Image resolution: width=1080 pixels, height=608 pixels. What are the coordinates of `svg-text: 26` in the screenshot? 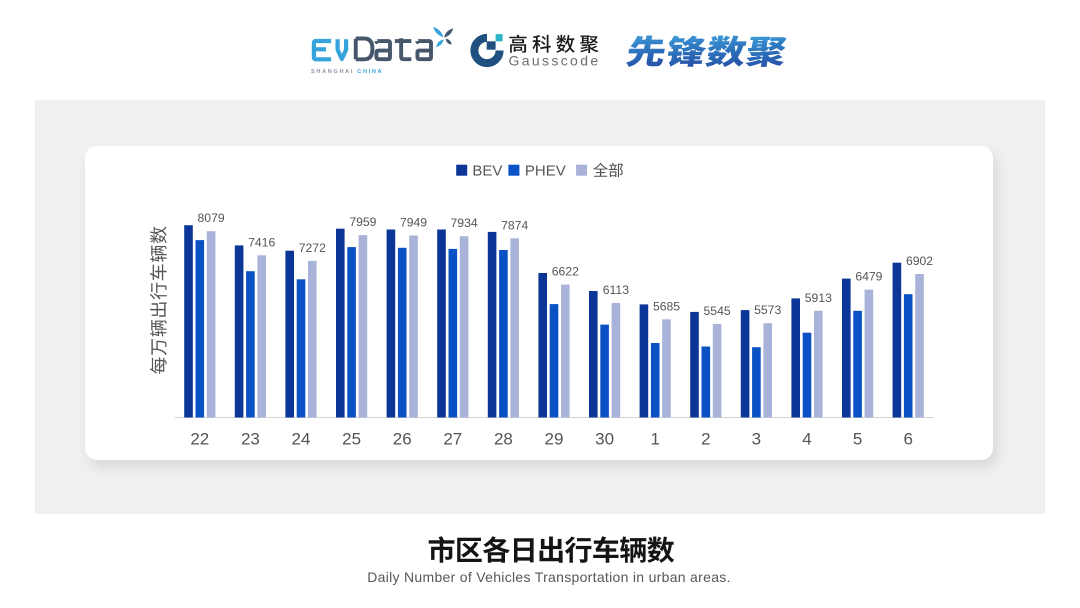 It's located at (402, 439).